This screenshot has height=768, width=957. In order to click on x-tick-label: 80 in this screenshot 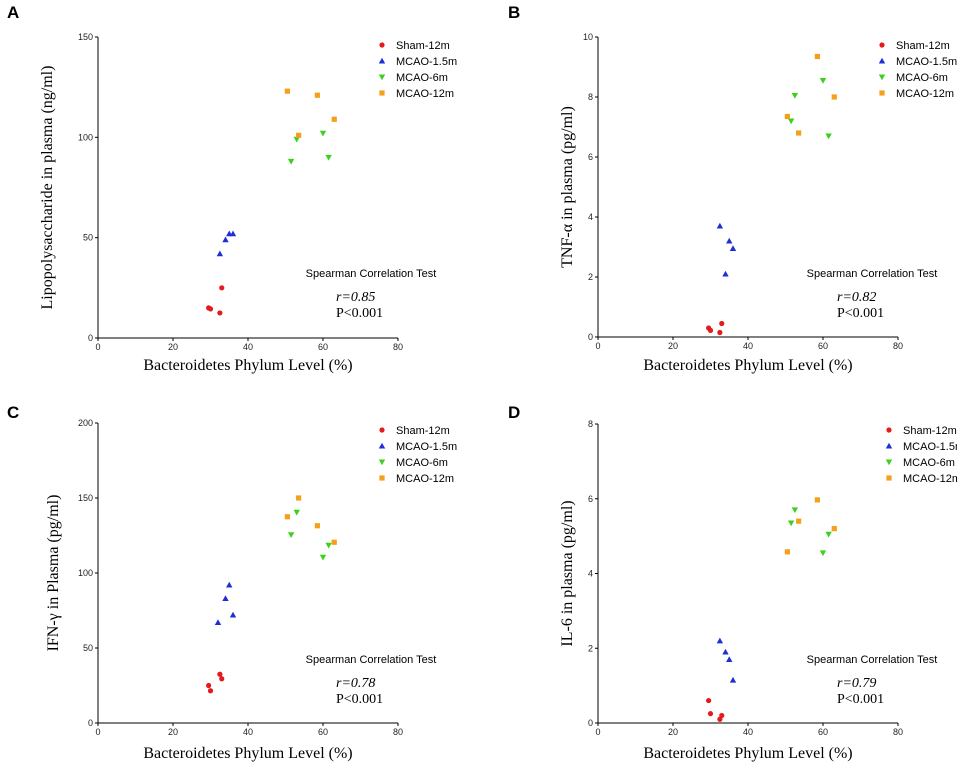, I will do `click(398, 347)`.